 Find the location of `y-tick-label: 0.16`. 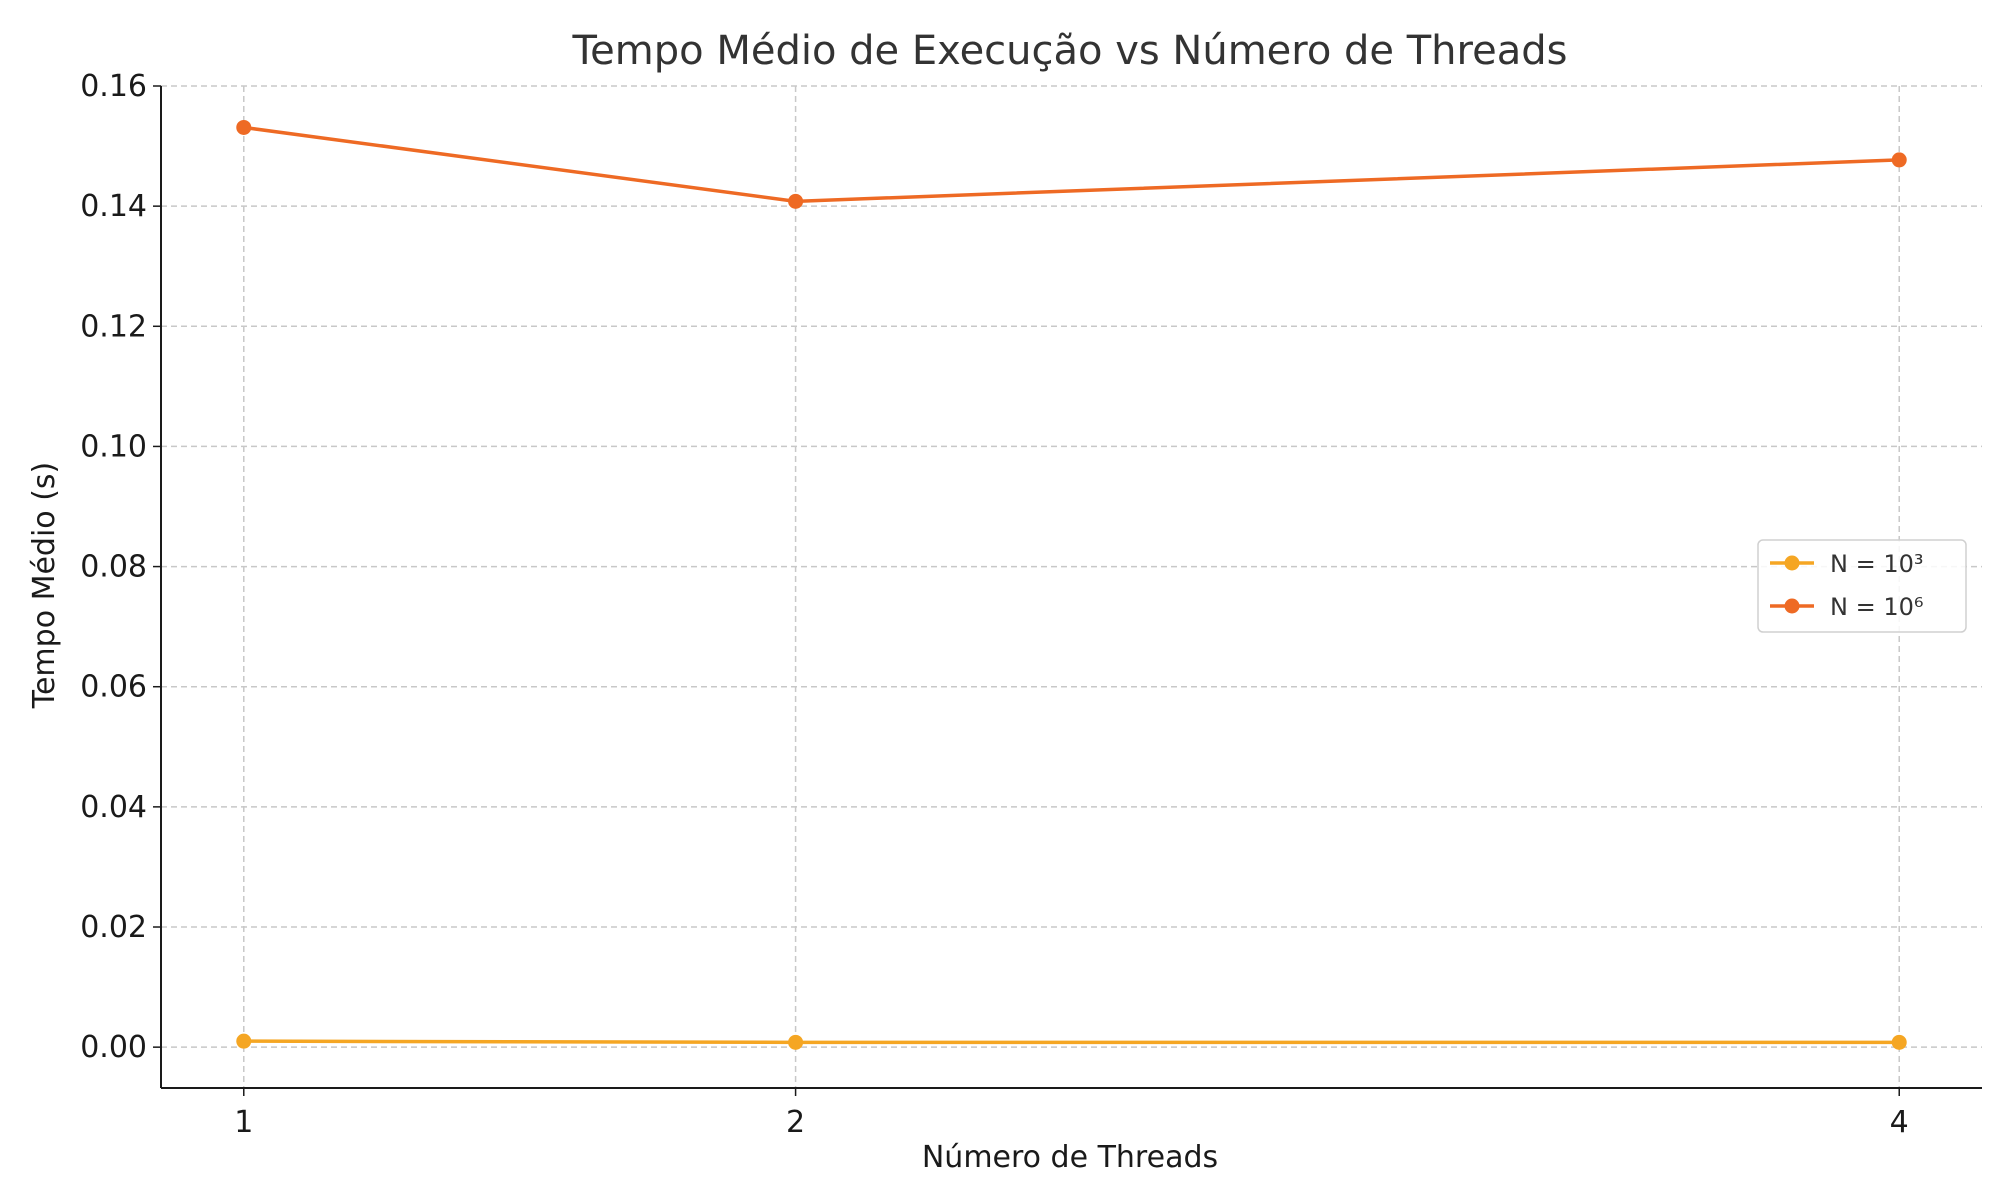

y-tick-label: 0.16 is located at coordinates (113, 86).